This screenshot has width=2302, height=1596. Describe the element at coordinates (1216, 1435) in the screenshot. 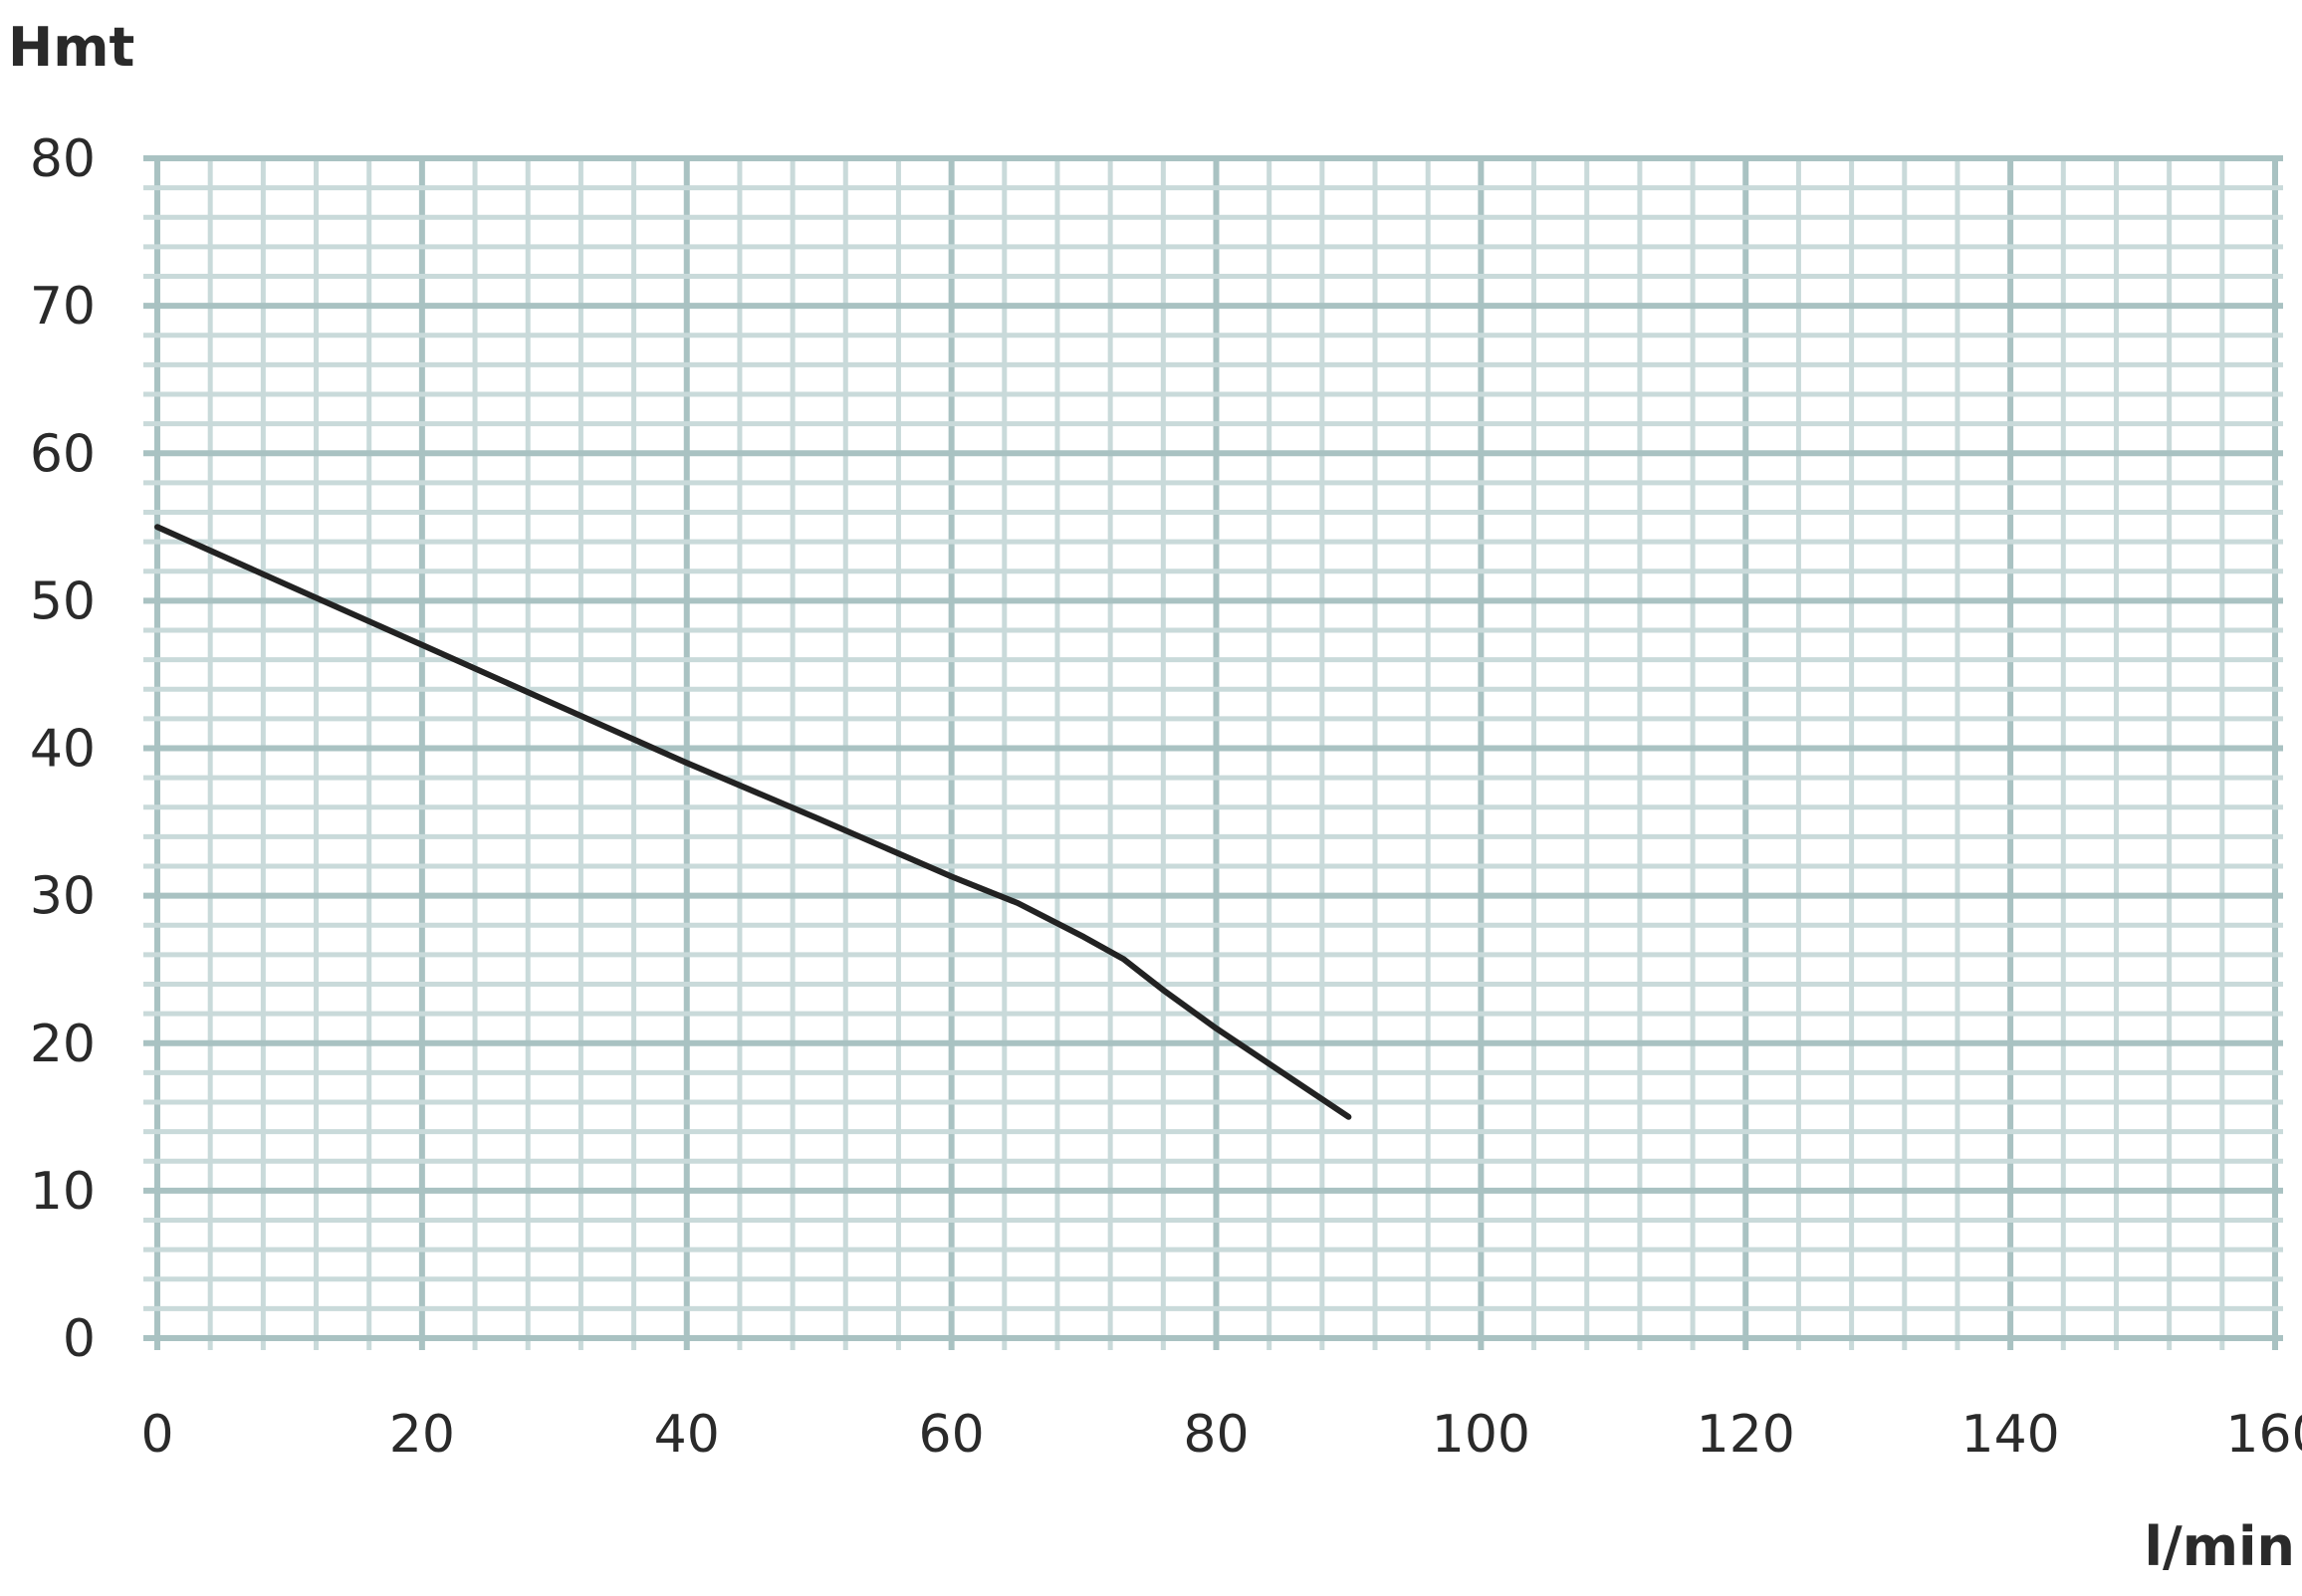

I see `x-tick-label: 80` at that location.